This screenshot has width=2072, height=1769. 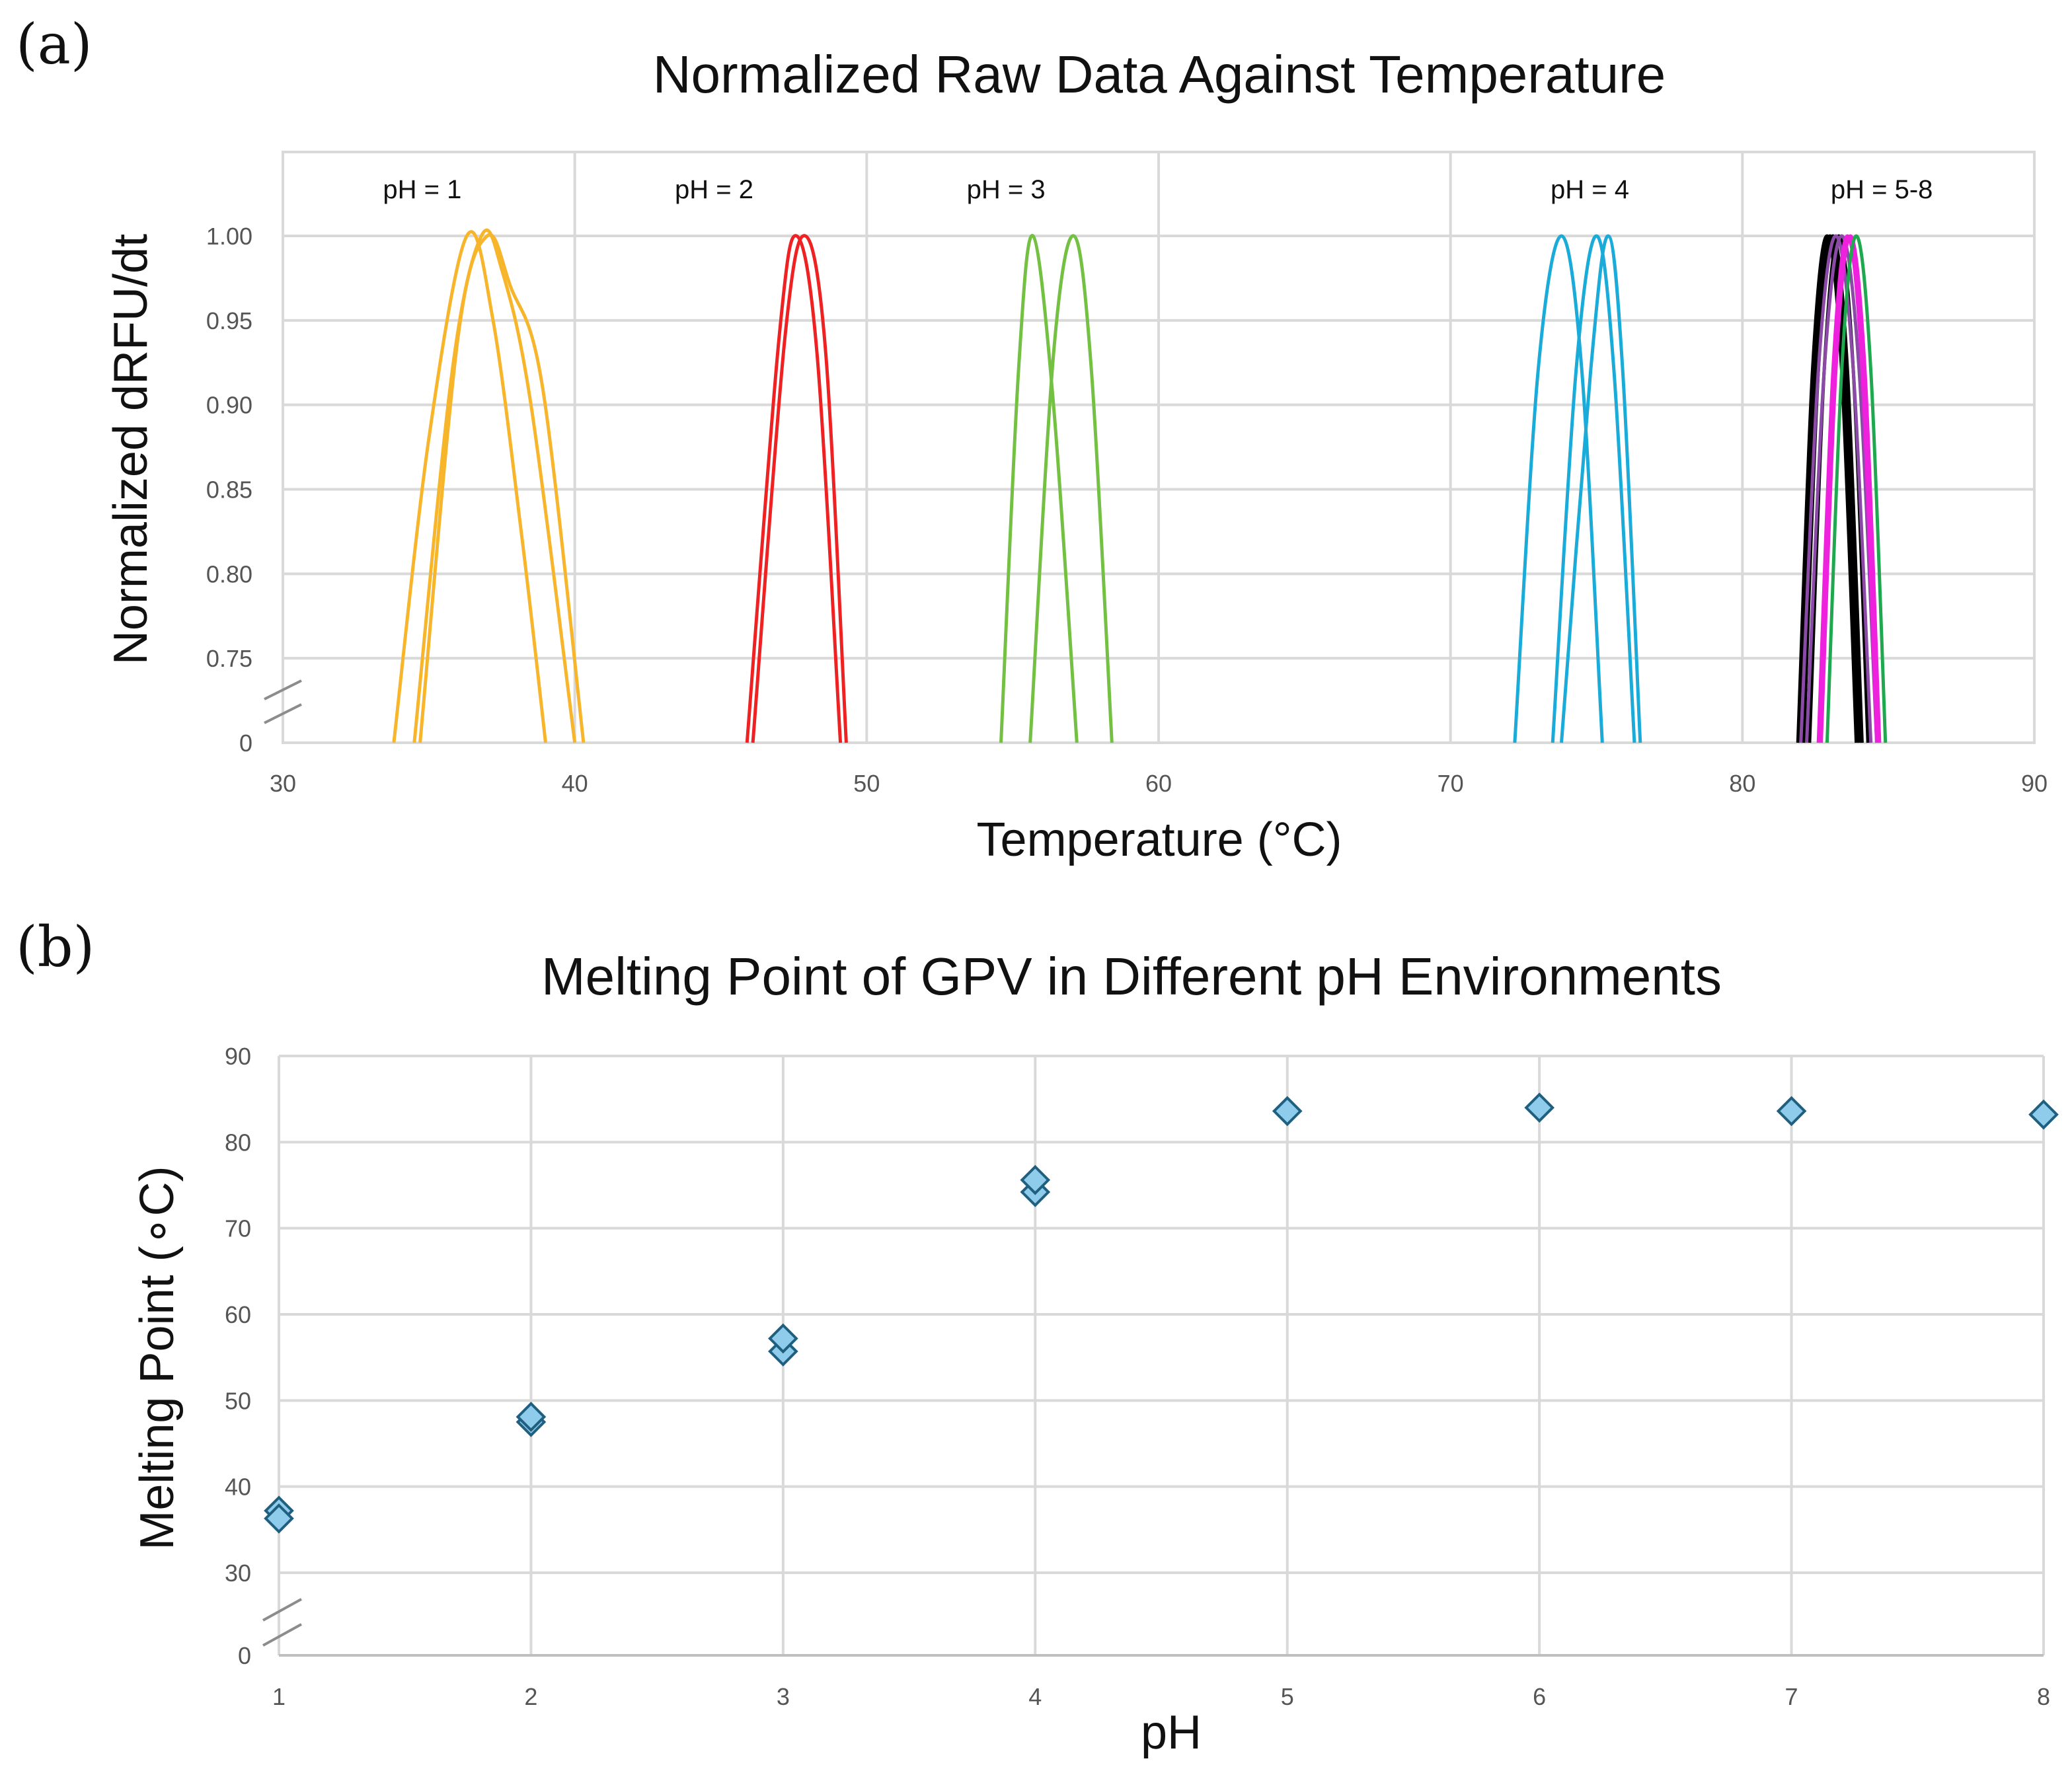 What do you see at coordinates (157, 1358) in the screenshot?
I see `chart-b-y-axis-title: Melting Point (∘C)` at bounding box center [157, 1358].